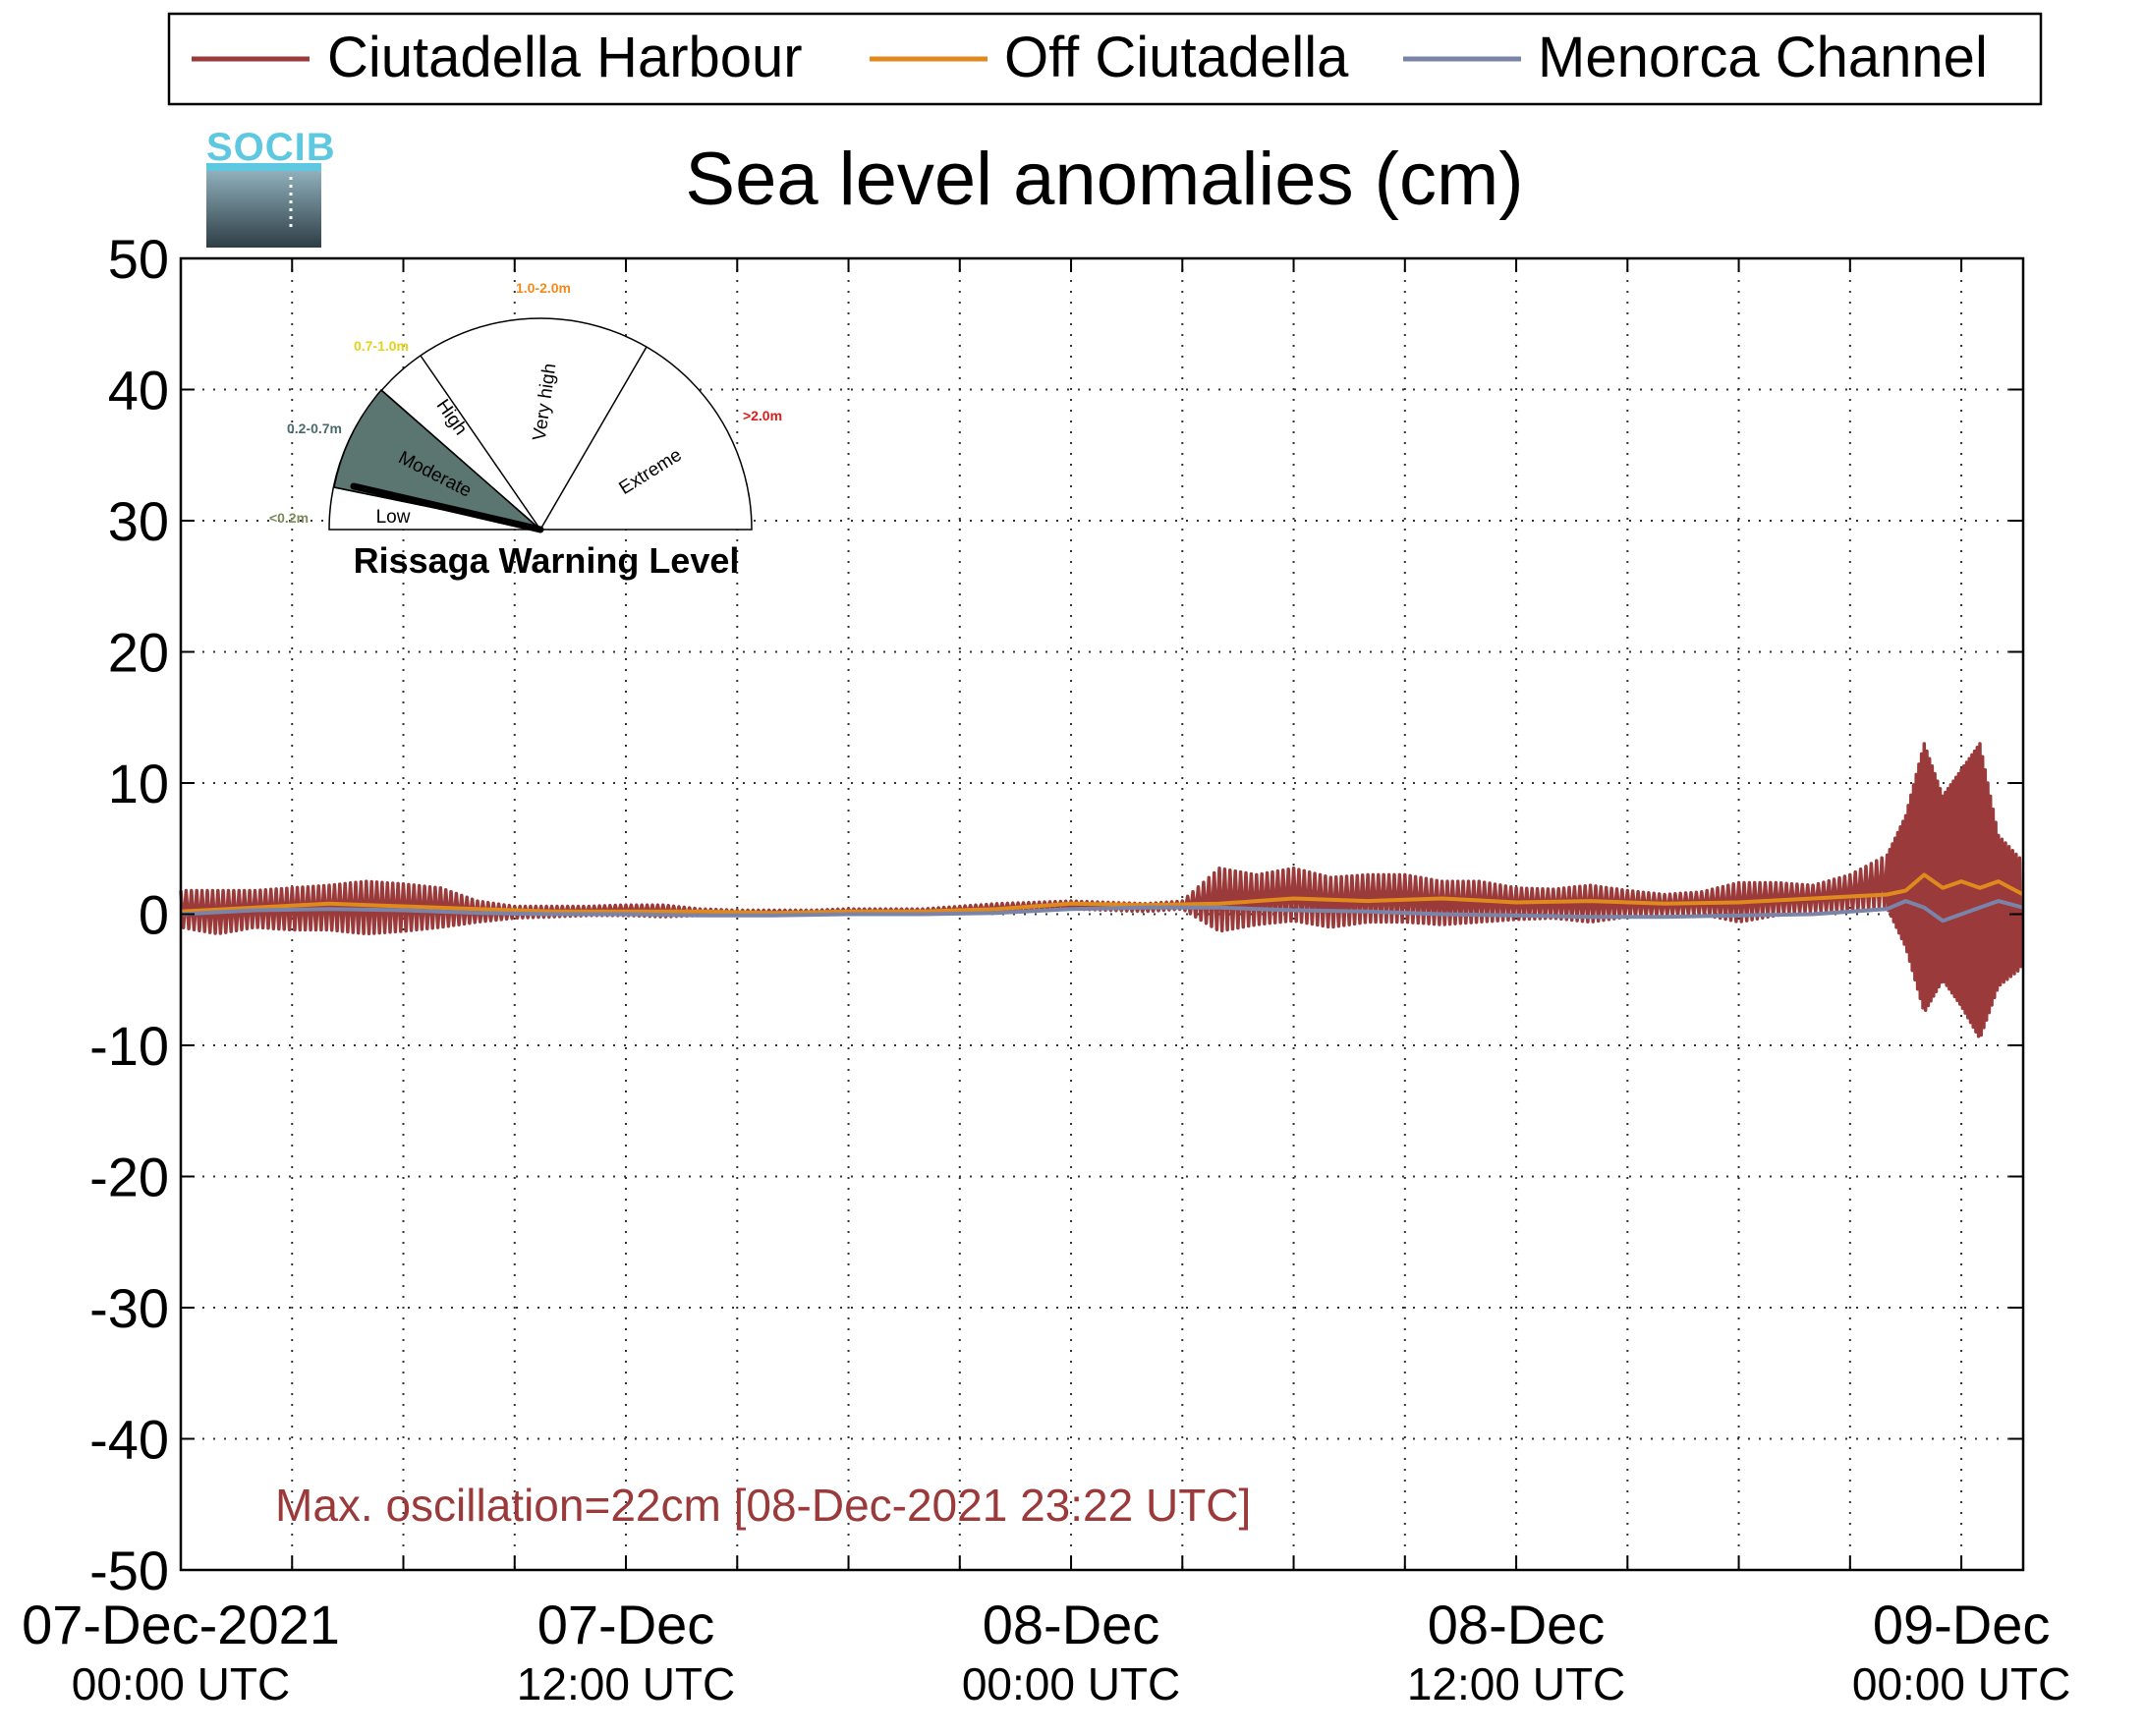  Describe the element at coordinates (289, 518) in the screenshot. I see `gauge-range-low: <0.2m` at that location.